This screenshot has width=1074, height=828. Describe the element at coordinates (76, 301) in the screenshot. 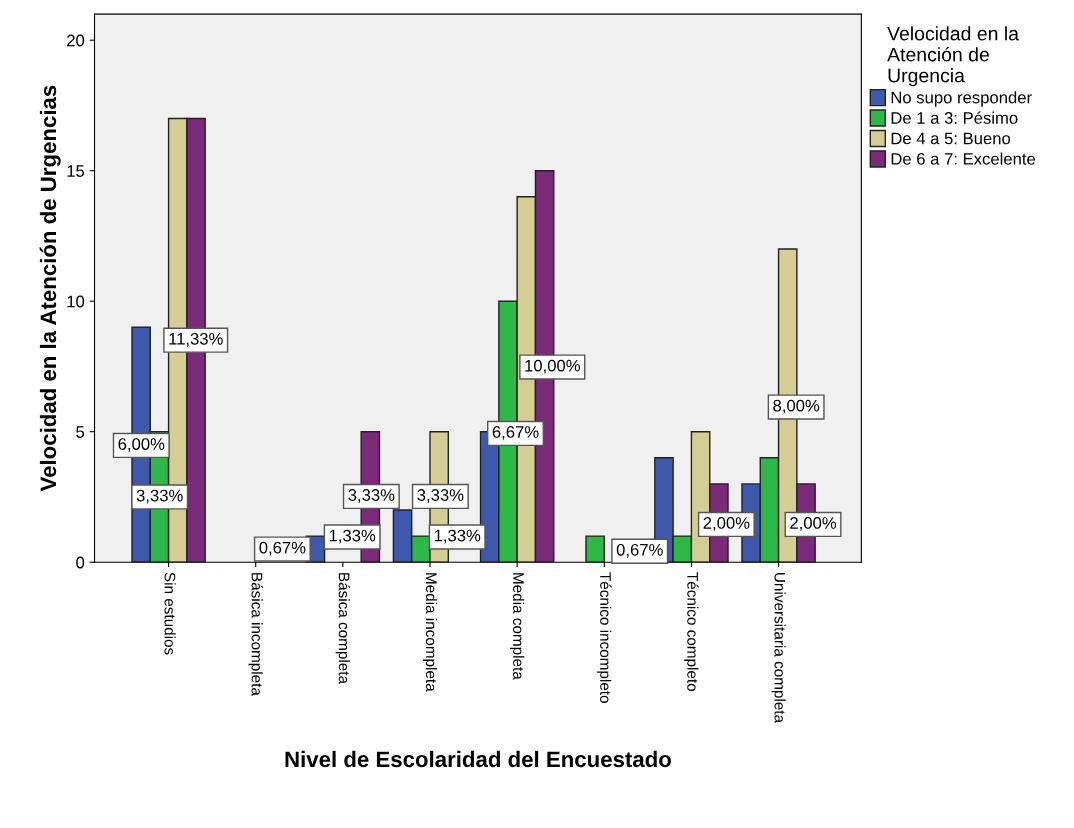

I see `y-tick-label: 10` at that location.